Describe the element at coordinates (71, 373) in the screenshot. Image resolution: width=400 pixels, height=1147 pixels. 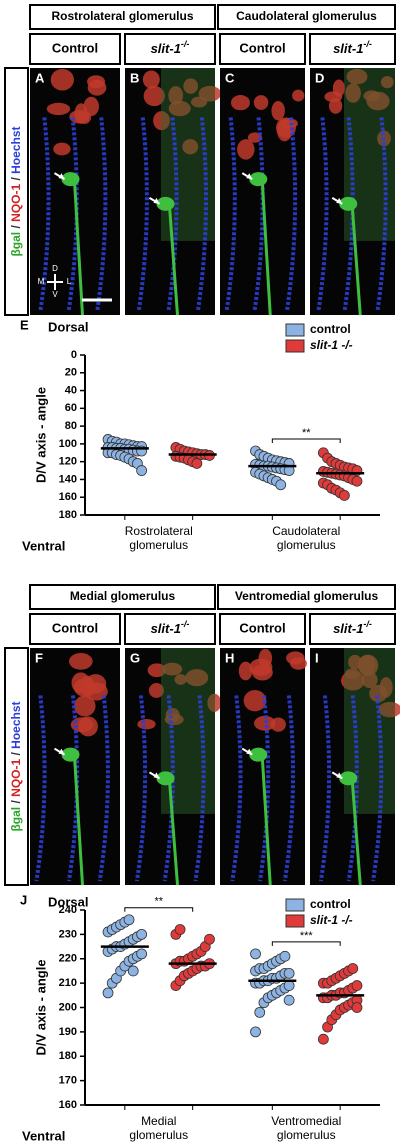
I see `y-tick-label: 20` at that location.